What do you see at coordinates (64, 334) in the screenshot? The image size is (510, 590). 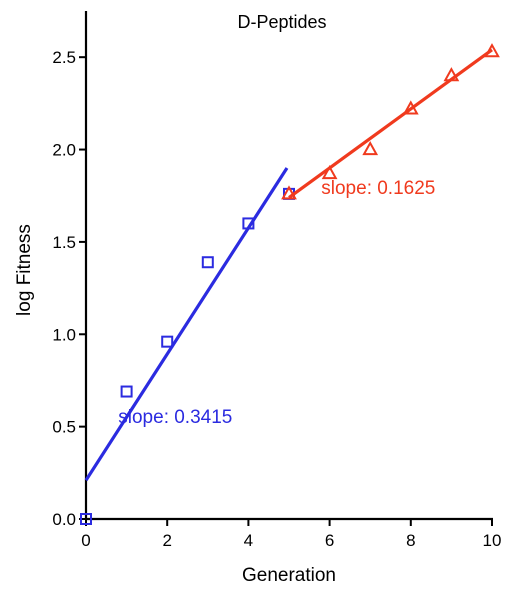 I see `y-tick-label: 1.0` at bounding box center [64, 334].